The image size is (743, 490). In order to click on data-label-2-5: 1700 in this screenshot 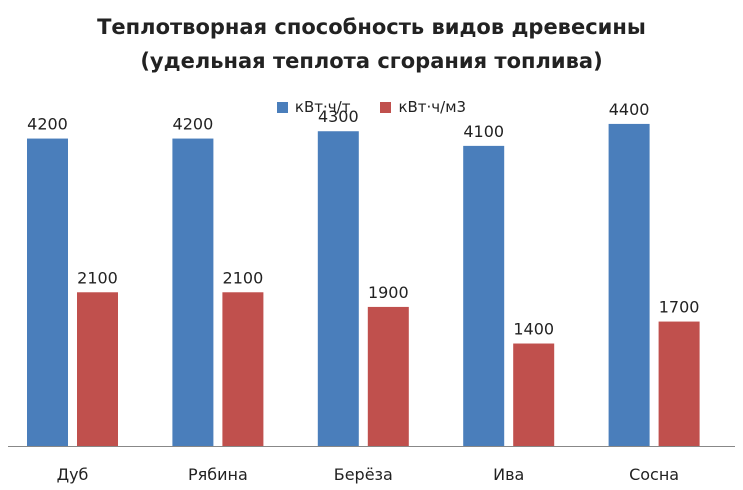, I will do `click(679, 307)`.